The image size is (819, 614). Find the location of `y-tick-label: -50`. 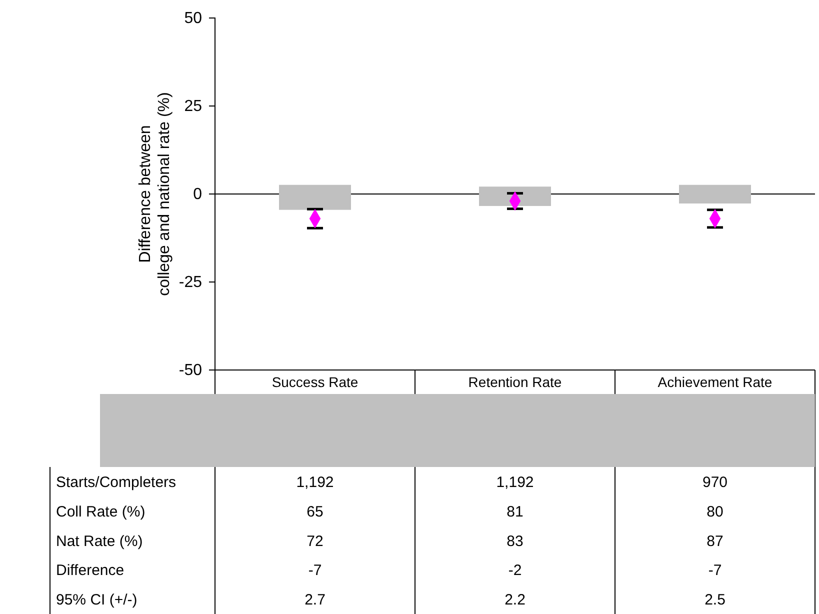

y-tick-label: -50 is located at coordinates (190, 371).